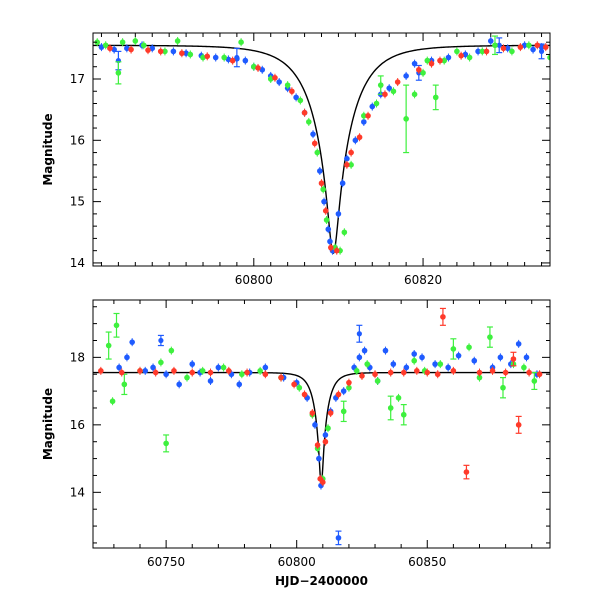 Image resolution: width=600 pixels, height=600 pixels. What do you see at coordinates (48, 149) in the screenshot?
I see `top-panel-ylabel: Magnitude` at bounding box center [48, 149].